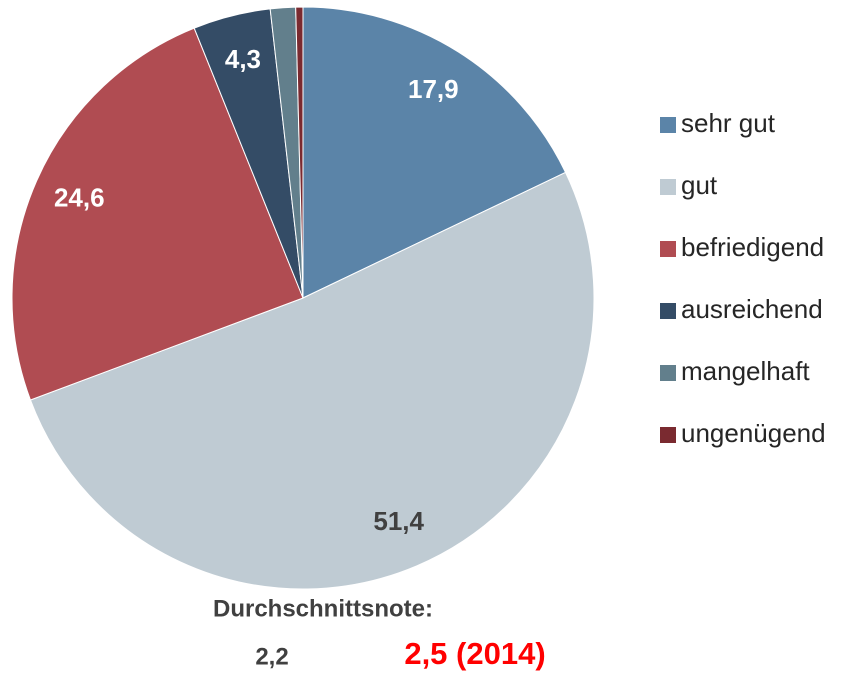 The image size is (860, 673). Describe the element at coordinates (752, 247) in the screenshot. I see `legend-label: befriedigend` at that location.